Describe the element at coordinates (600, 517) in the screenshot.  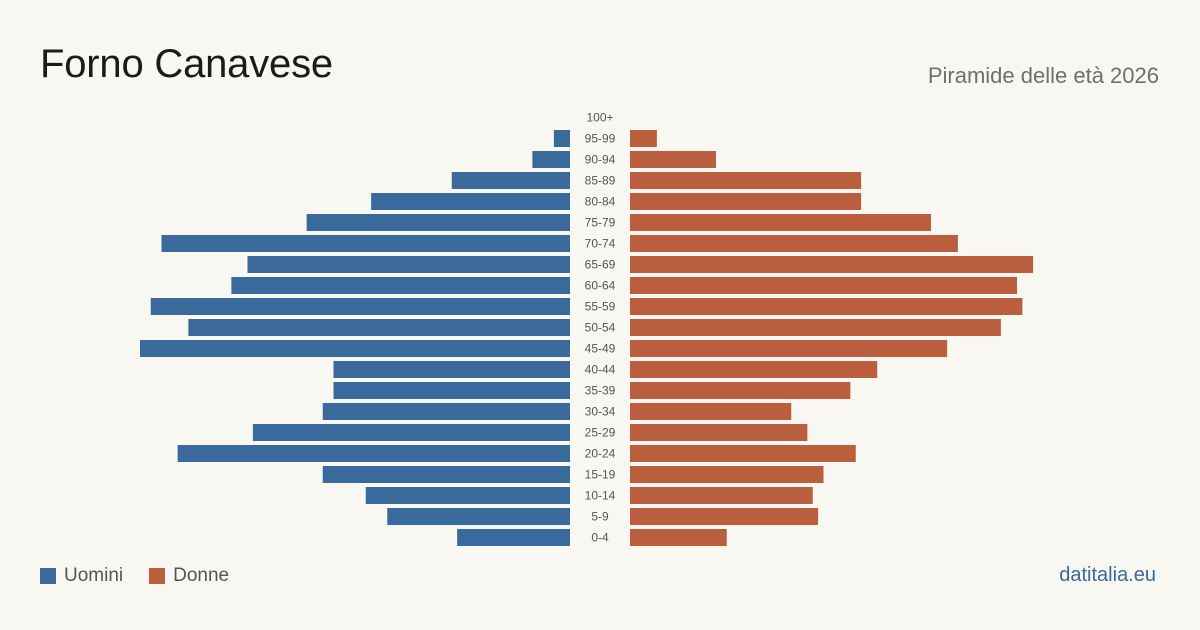
I see `age-label-5-9: 5-9` at that location.